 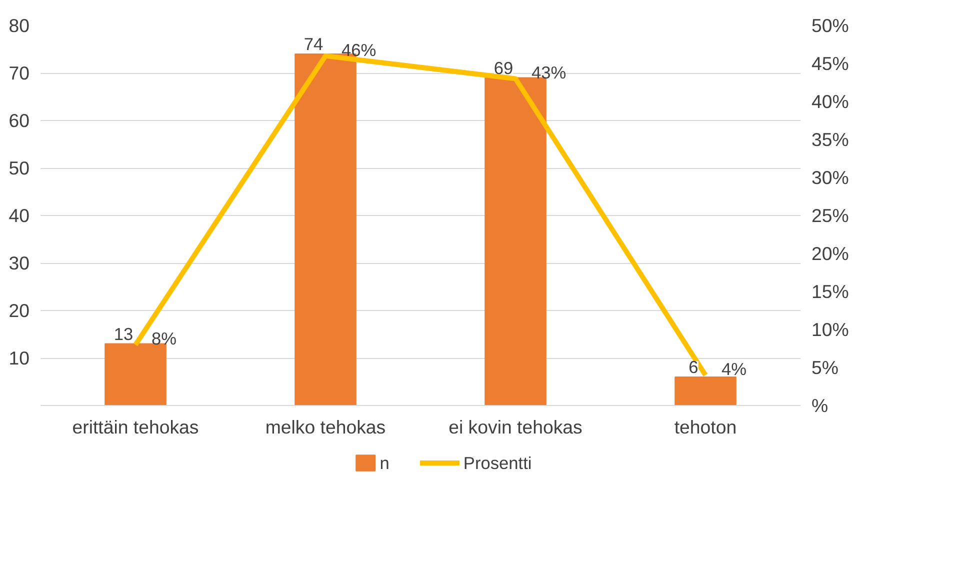 I want to click on legend-label: Prosentti, so click(x=497, y=463).